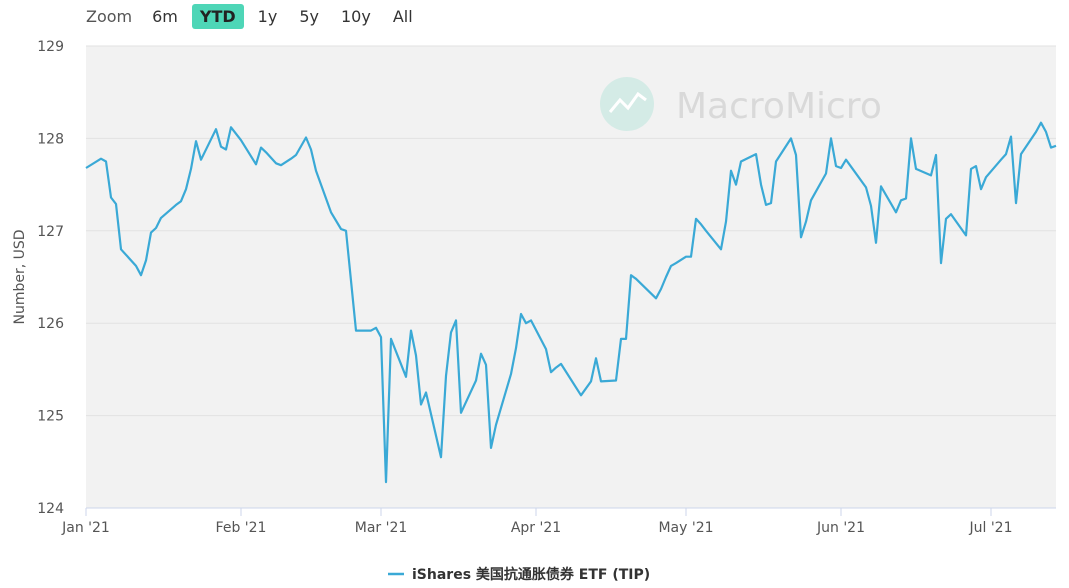  I want to click on macromicro-logo-chart-icon, so click(627, 102).